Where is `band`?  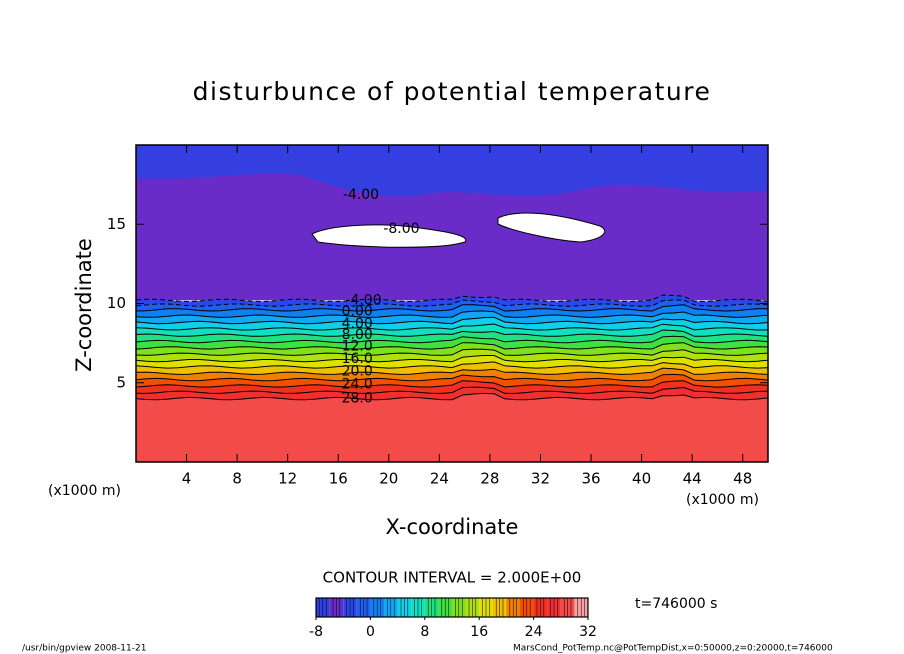
band is located at coordinates (452, 427).